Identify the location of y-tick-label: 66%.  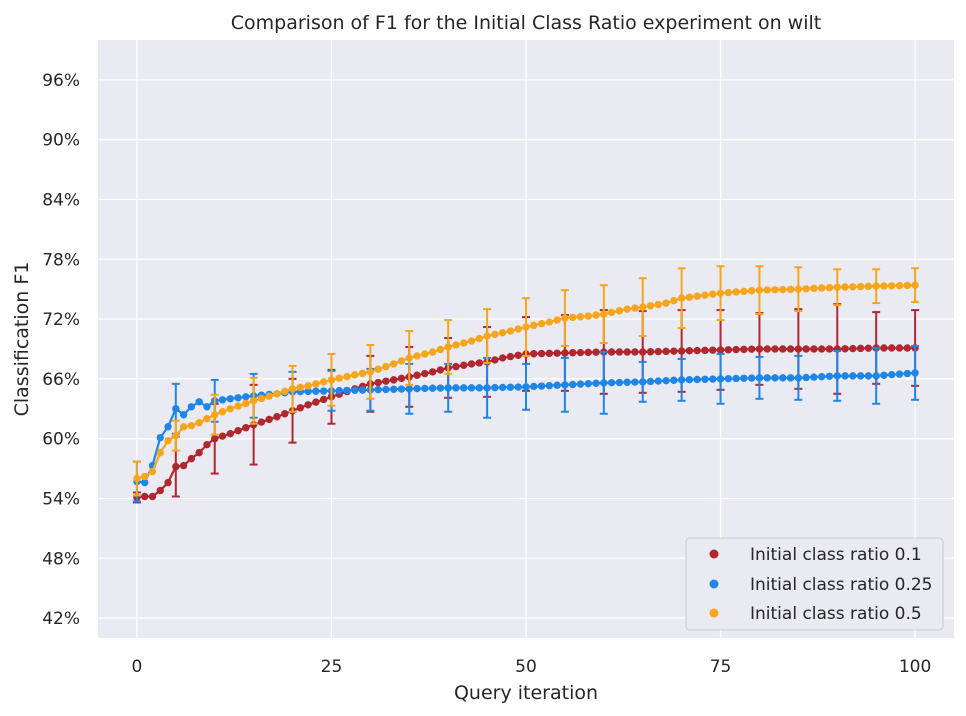
(61, 380).